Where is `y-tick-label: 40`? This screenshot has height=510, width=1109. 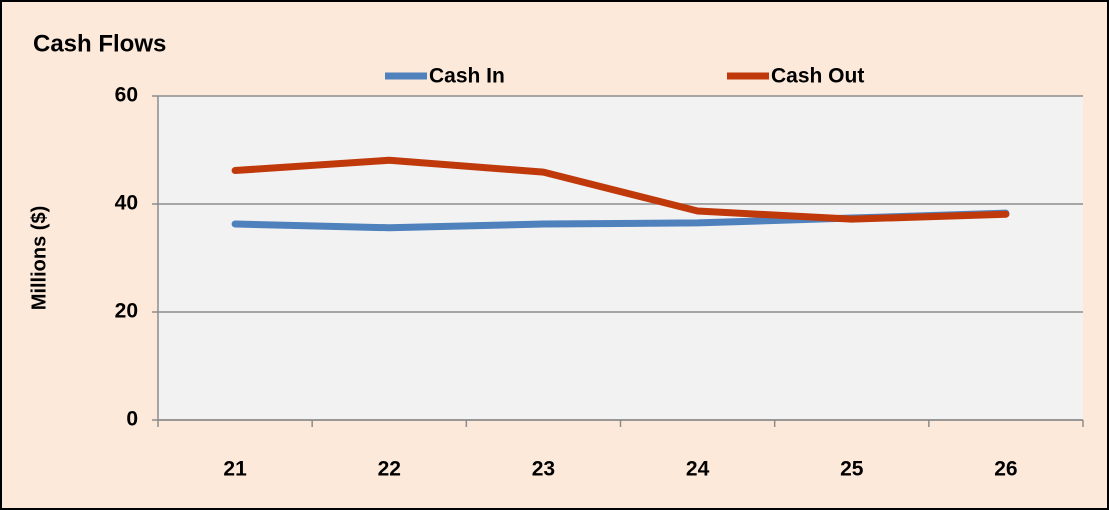
y-tick-label: 40 is located at coordinates (126, 203).